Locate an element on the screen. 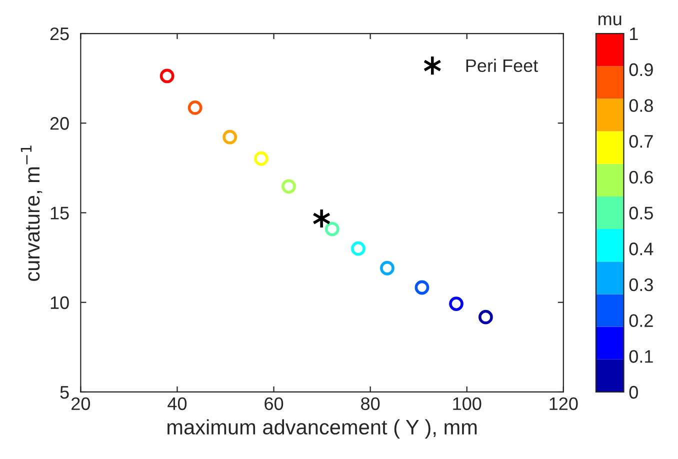  color-bar-label: 0.4 is located at coordinates (641, 249).